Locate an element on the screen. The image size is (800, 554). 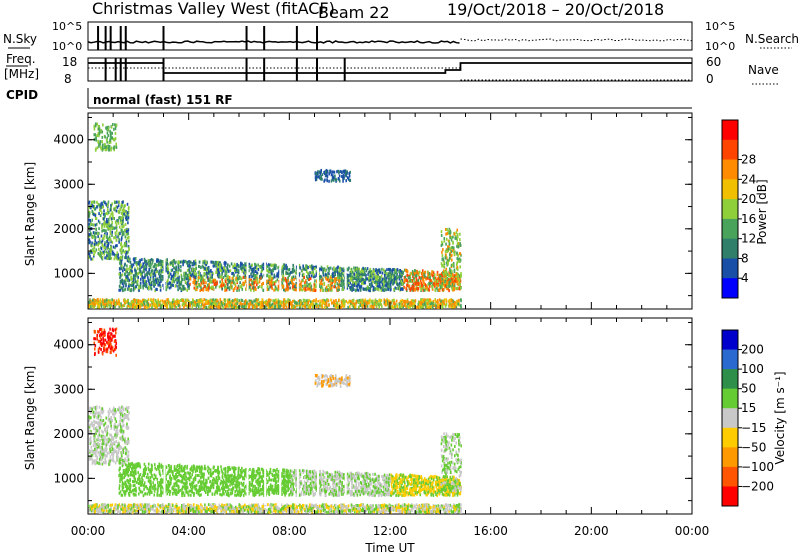
freq-tick-low: 8 is located at coordinates (68, 79).